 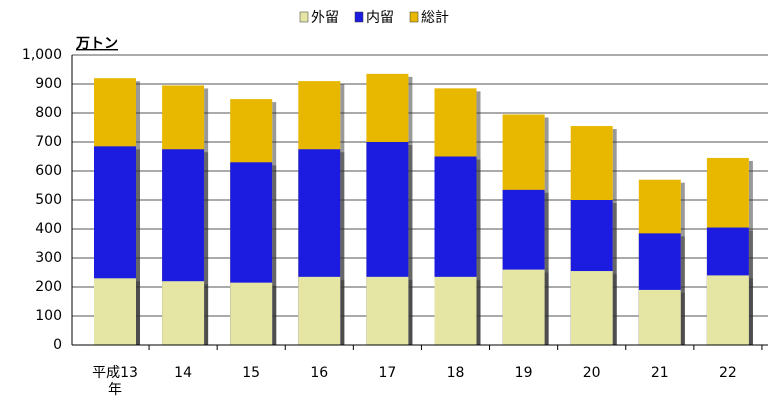 What do you see at coordinates (523, 373) in the screenshot?
I see `x-tick-label: 19` at bounding box center [523, 373].